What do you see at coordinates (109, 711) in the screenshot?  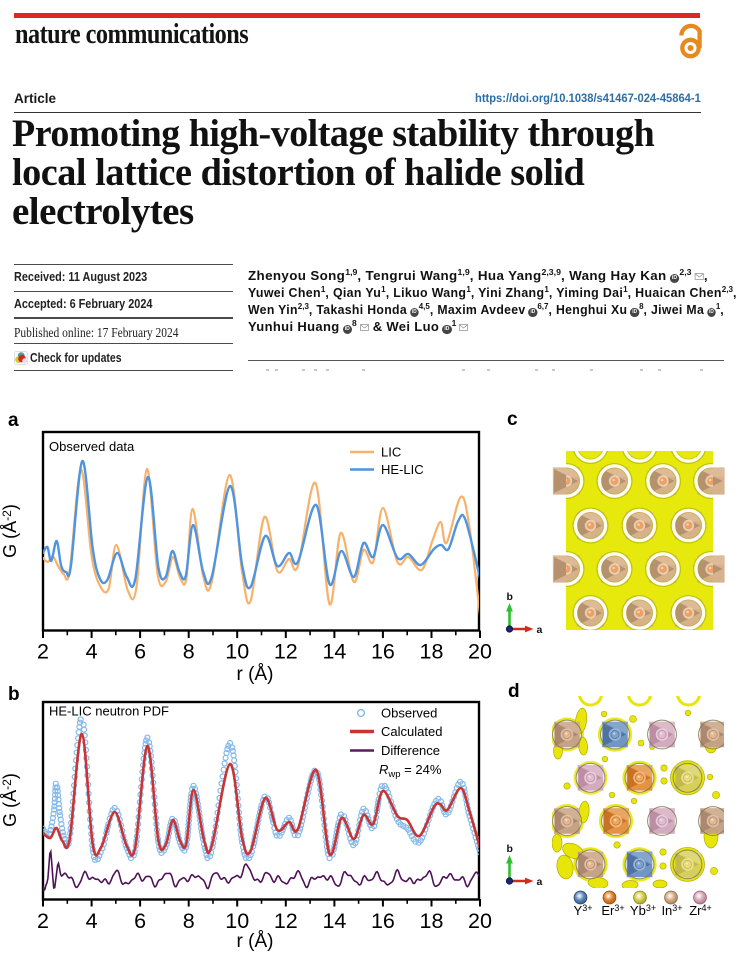 I see `svg-text: HE-LIC neutron PDF` at bounding box center [109, 711].